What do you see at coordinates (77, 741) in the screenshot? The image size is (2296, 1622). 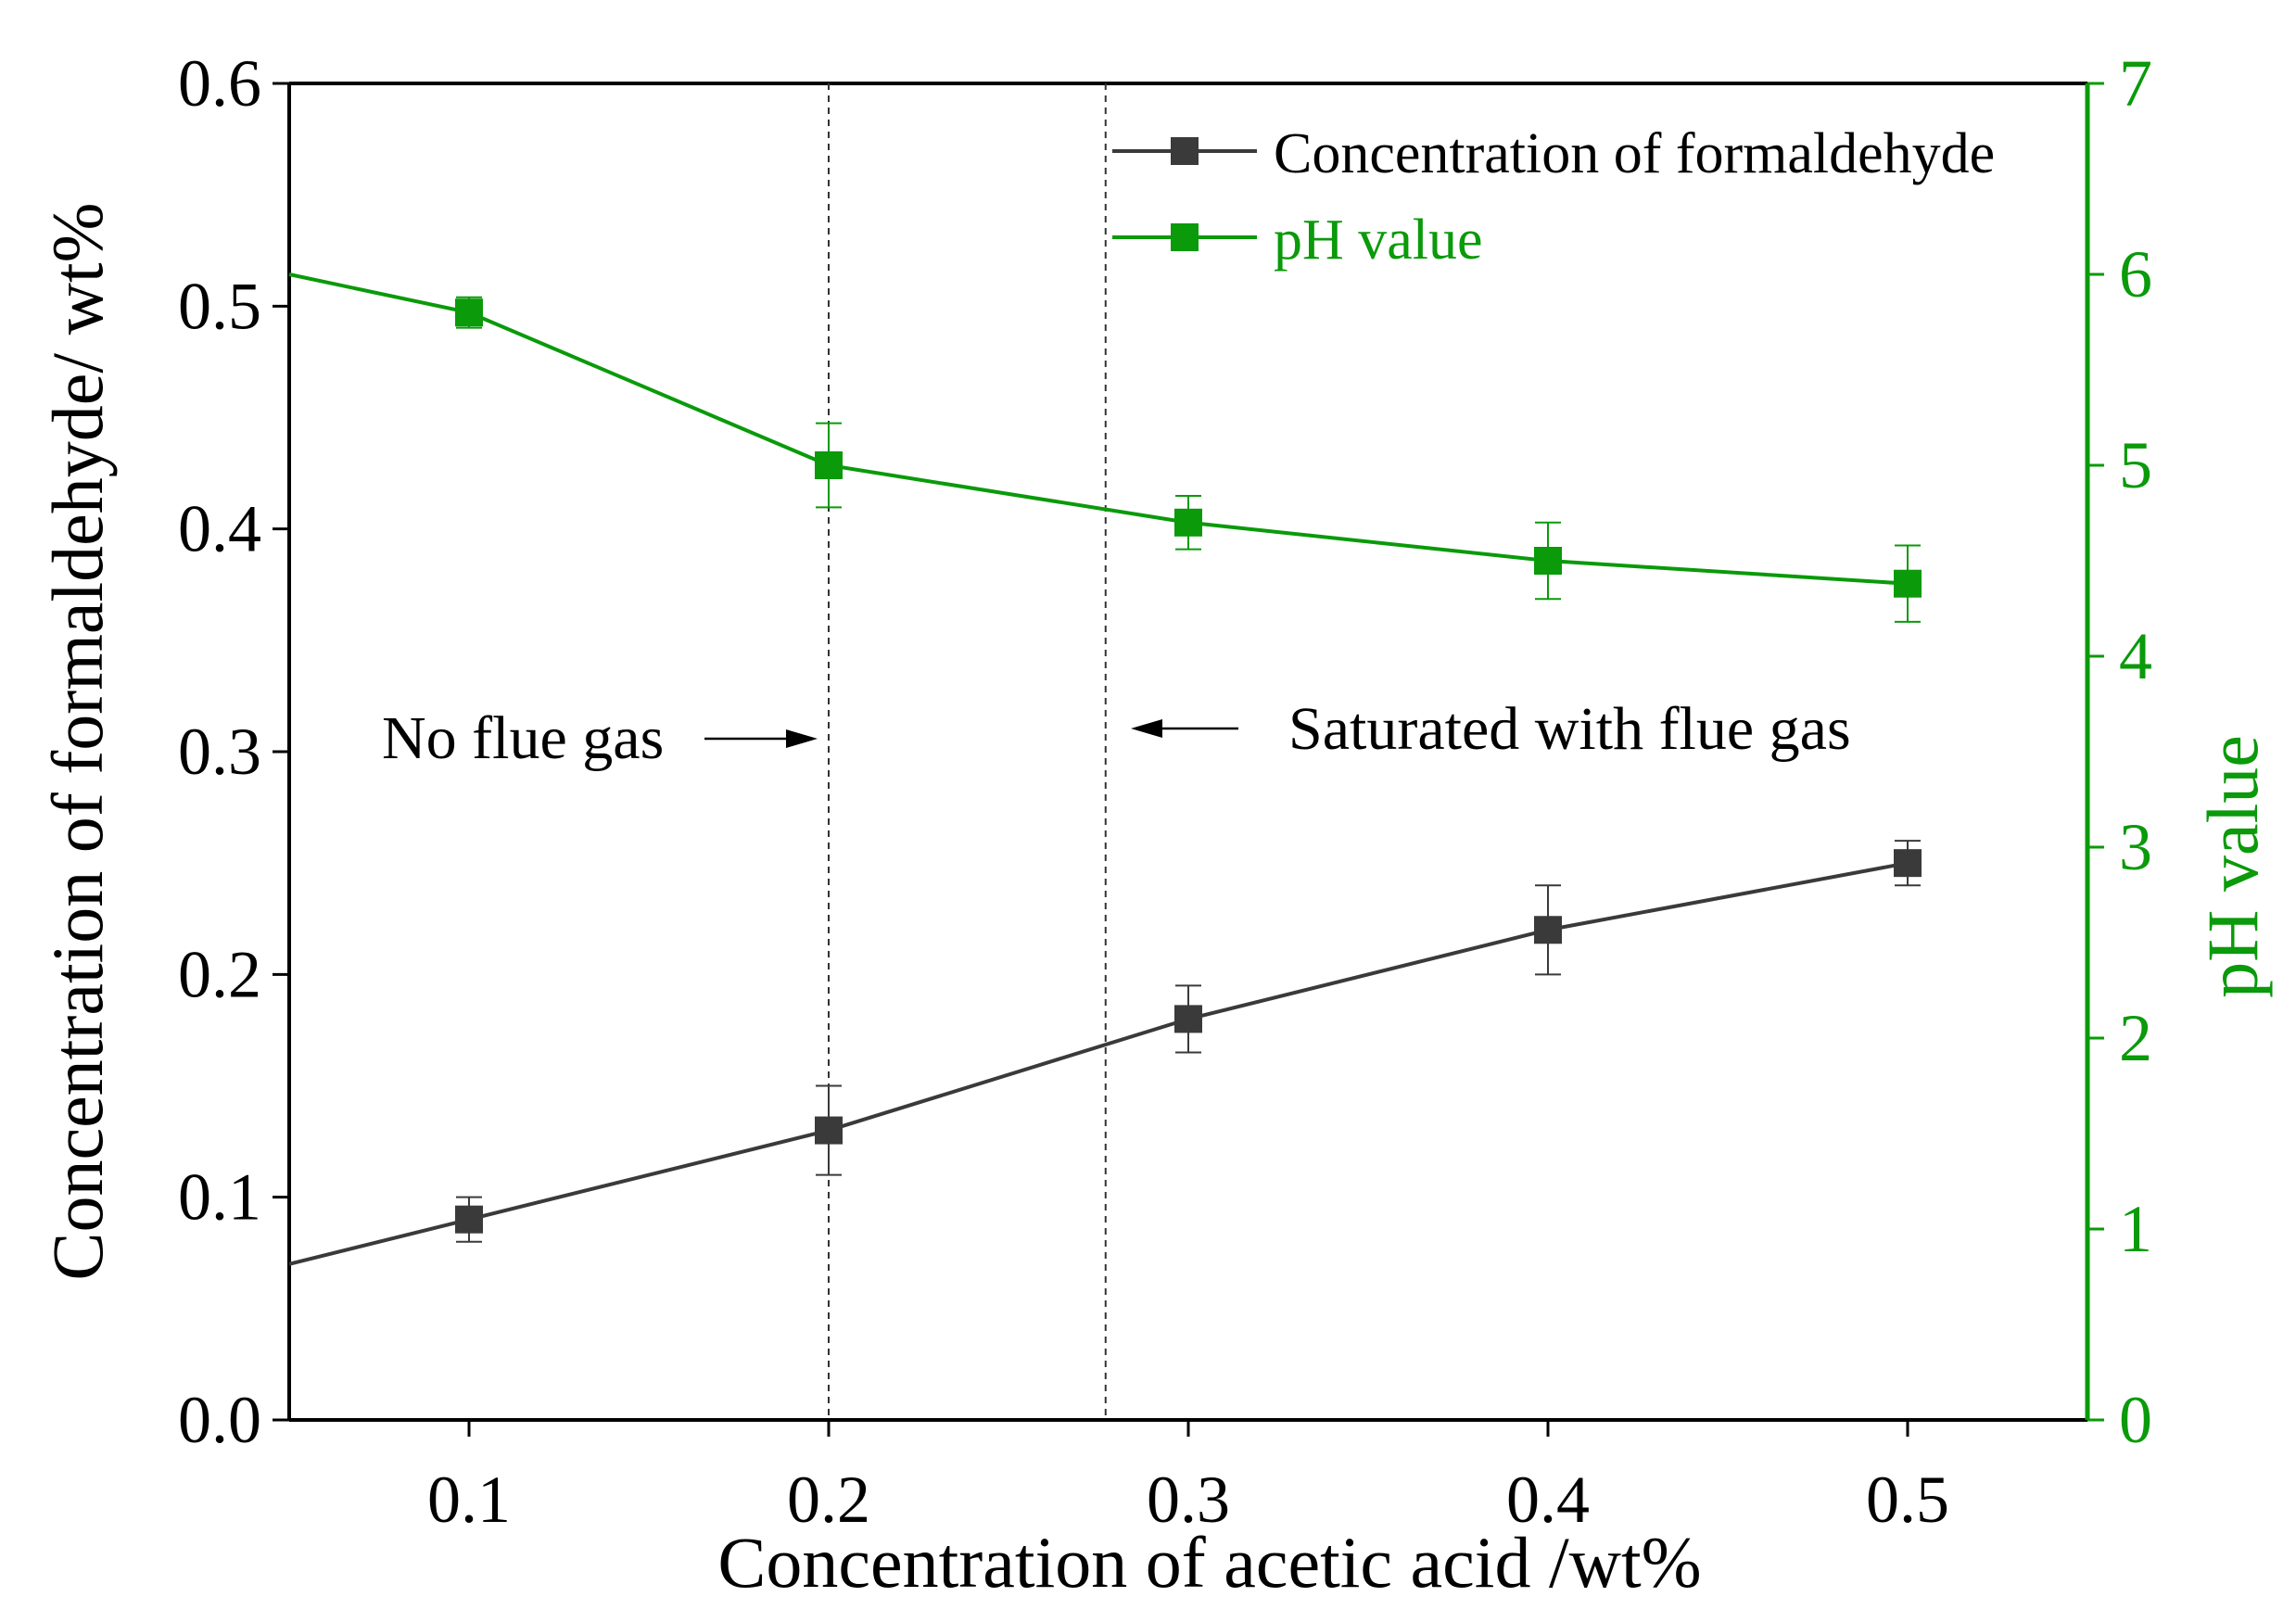 I see `left-y-axis-title: Concentration of formaldehyde/ wt%` at bounding box center [77, 741].